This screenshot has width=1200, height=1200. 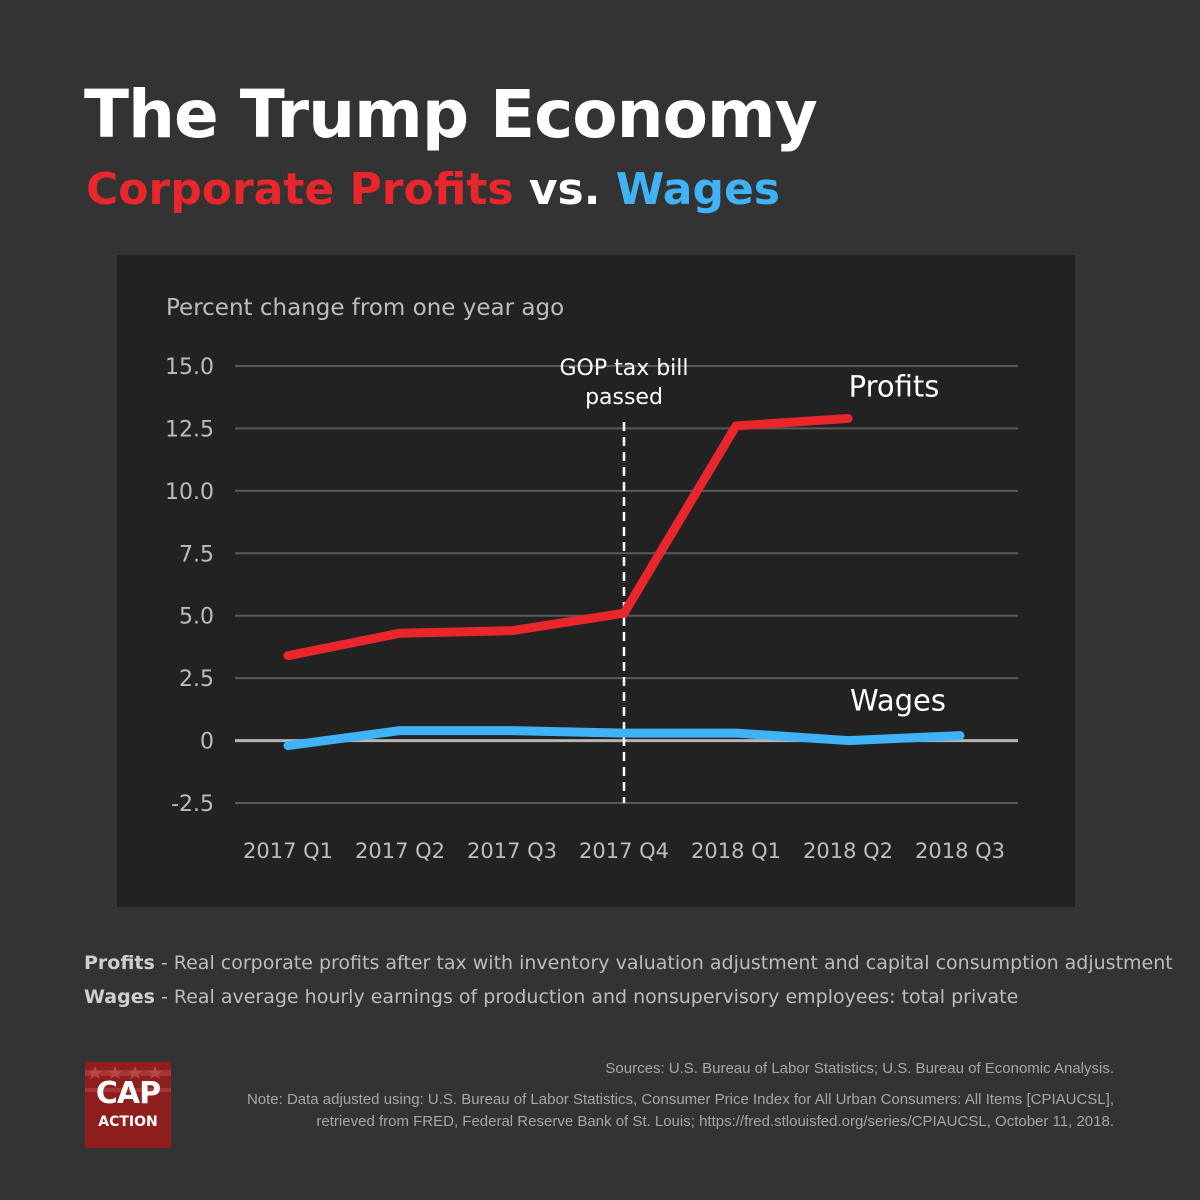 I want to click on subtitle-profits: Corporate Profits, so click(x=300, y=189).